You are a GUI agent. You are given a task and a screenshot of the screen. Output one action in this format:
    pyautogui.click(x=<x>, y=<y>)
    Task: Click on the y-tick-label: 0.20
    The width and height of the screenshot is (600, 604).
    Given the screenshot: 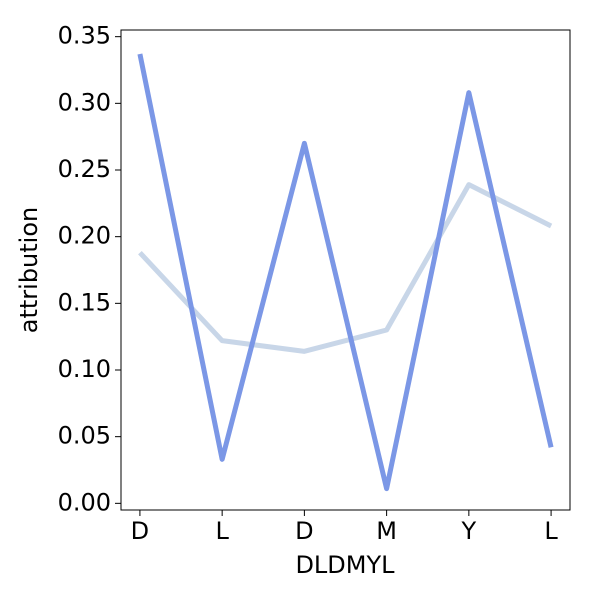 What is the action you would take?
    pyautogui.click(x=84, y=236)
    